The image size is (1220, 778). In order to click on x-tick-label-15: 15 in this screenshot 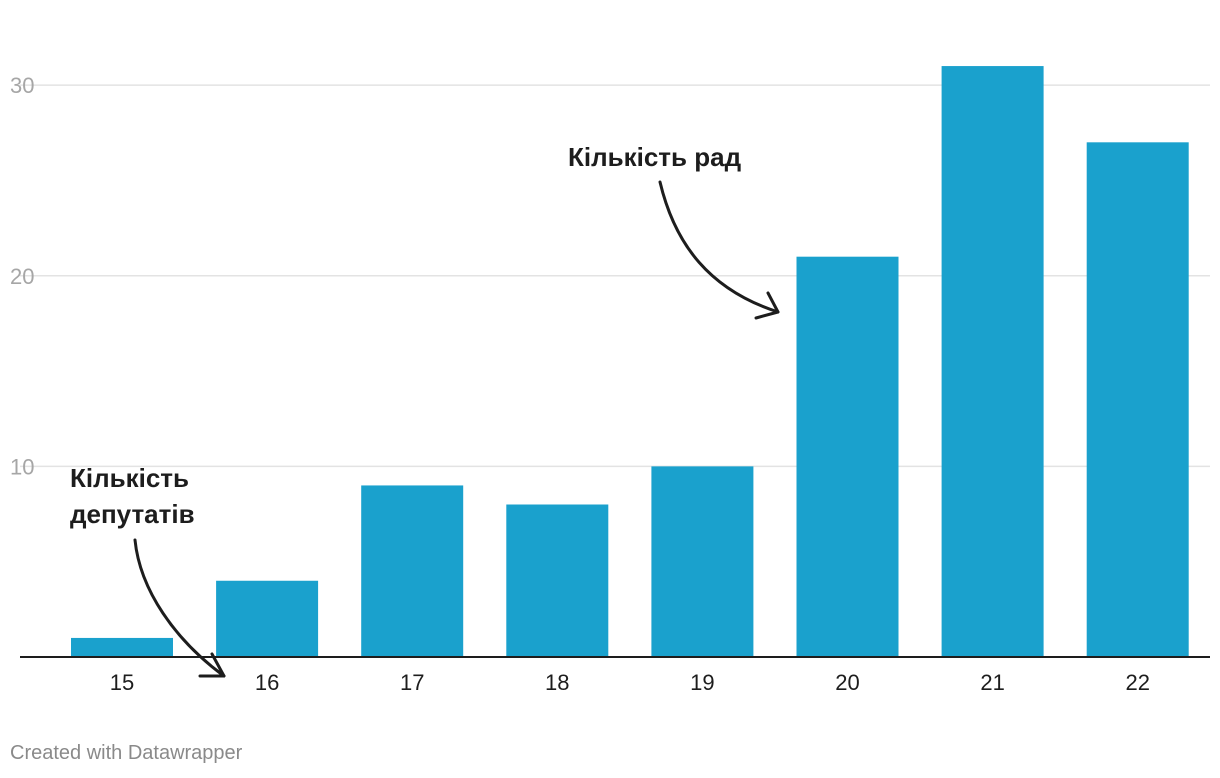, I will do `click(122, 682)`.